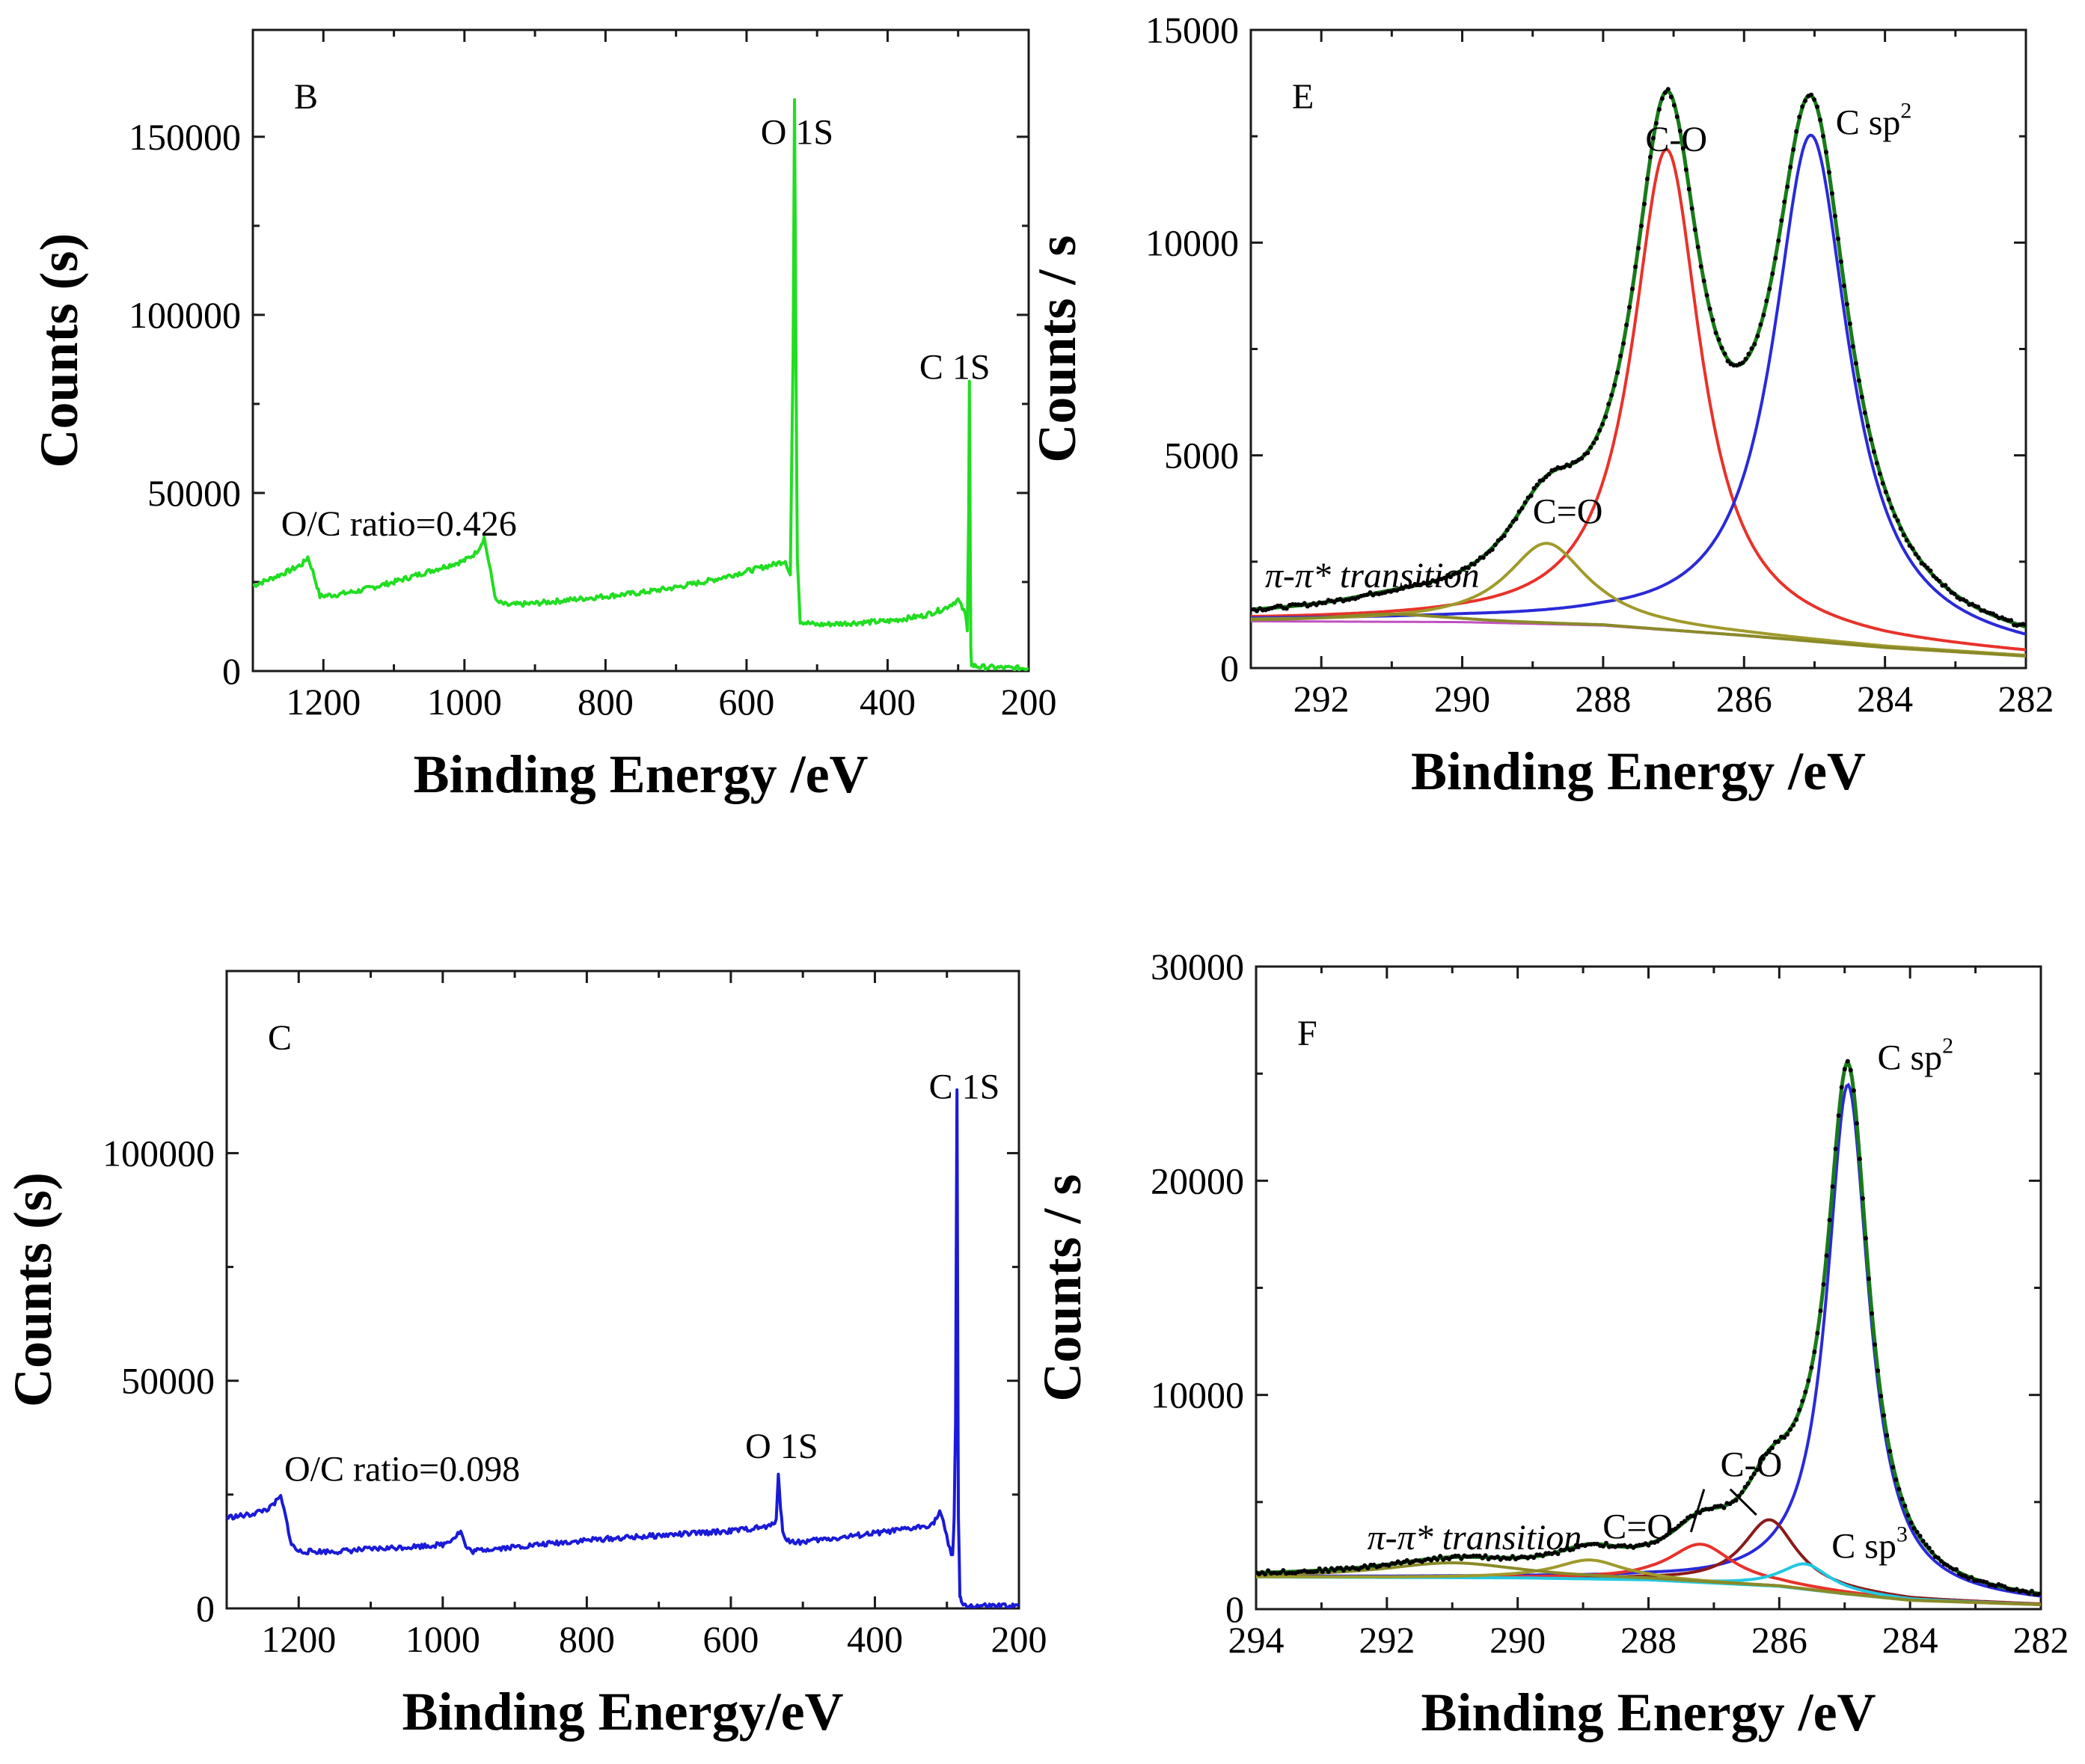 The image size is (2085, 1764). Describe the element at coordinates (1779, 1640) in the screenshot. I see `x-tick-label: 286` at that location.